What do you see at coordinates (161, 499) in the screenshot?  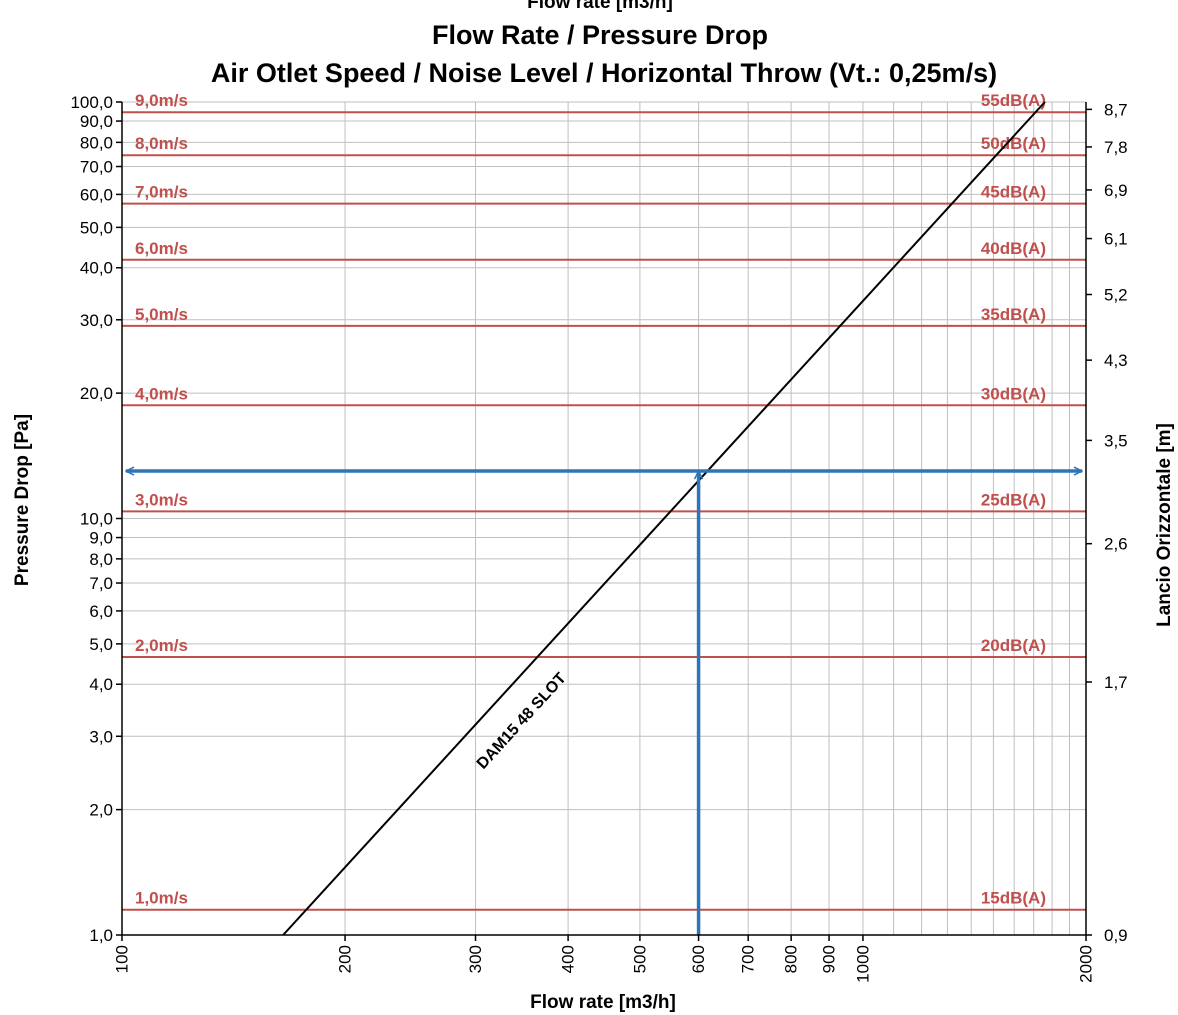 I see `speed-label: 3,0m/s` at bounding box center [161, 499].